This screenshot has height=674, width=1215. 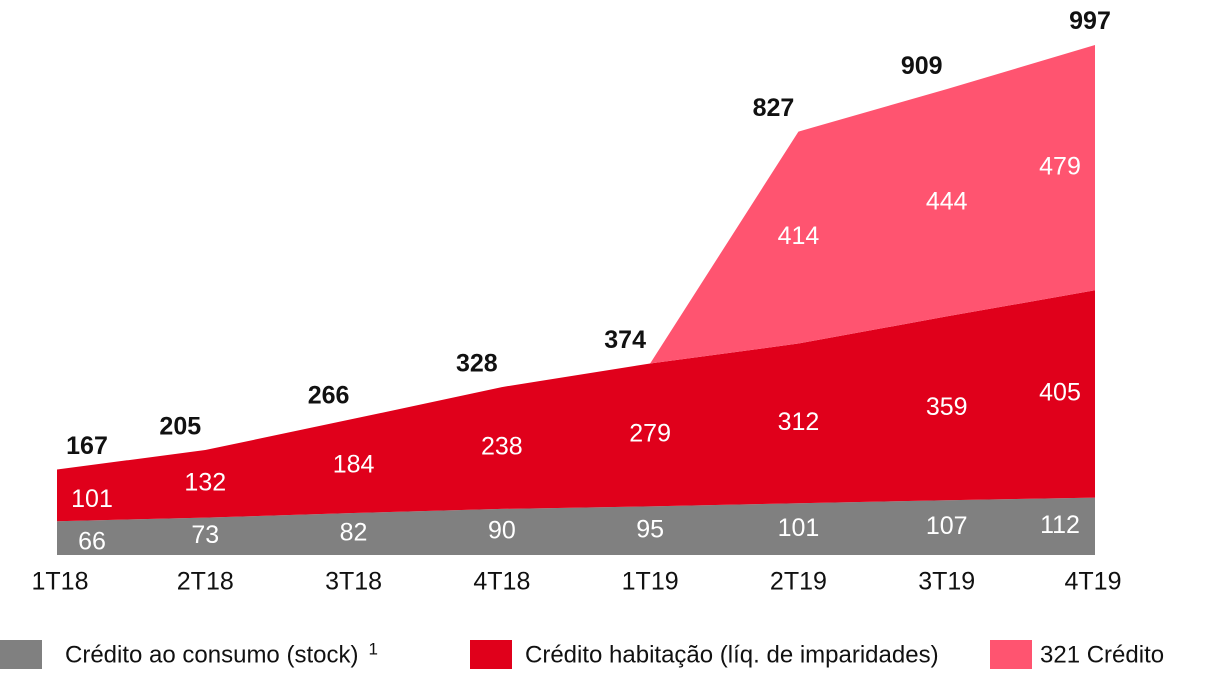 I want to click on x-tick-label: 4T18, so click(x=501, y=582).